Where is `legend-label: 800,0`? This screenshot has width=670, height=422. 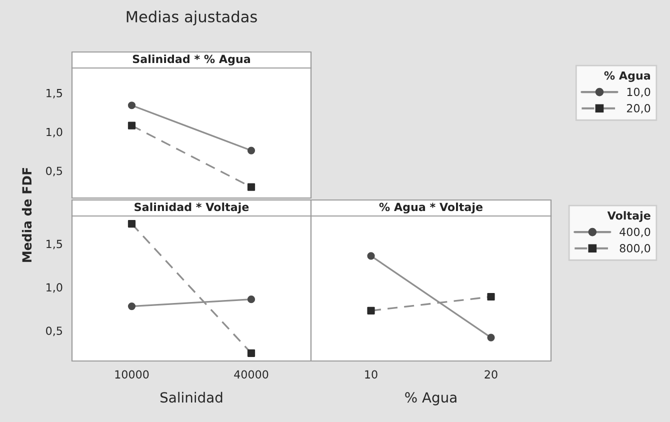
legend-label: 800,0 is located at coordinates (635, 249).